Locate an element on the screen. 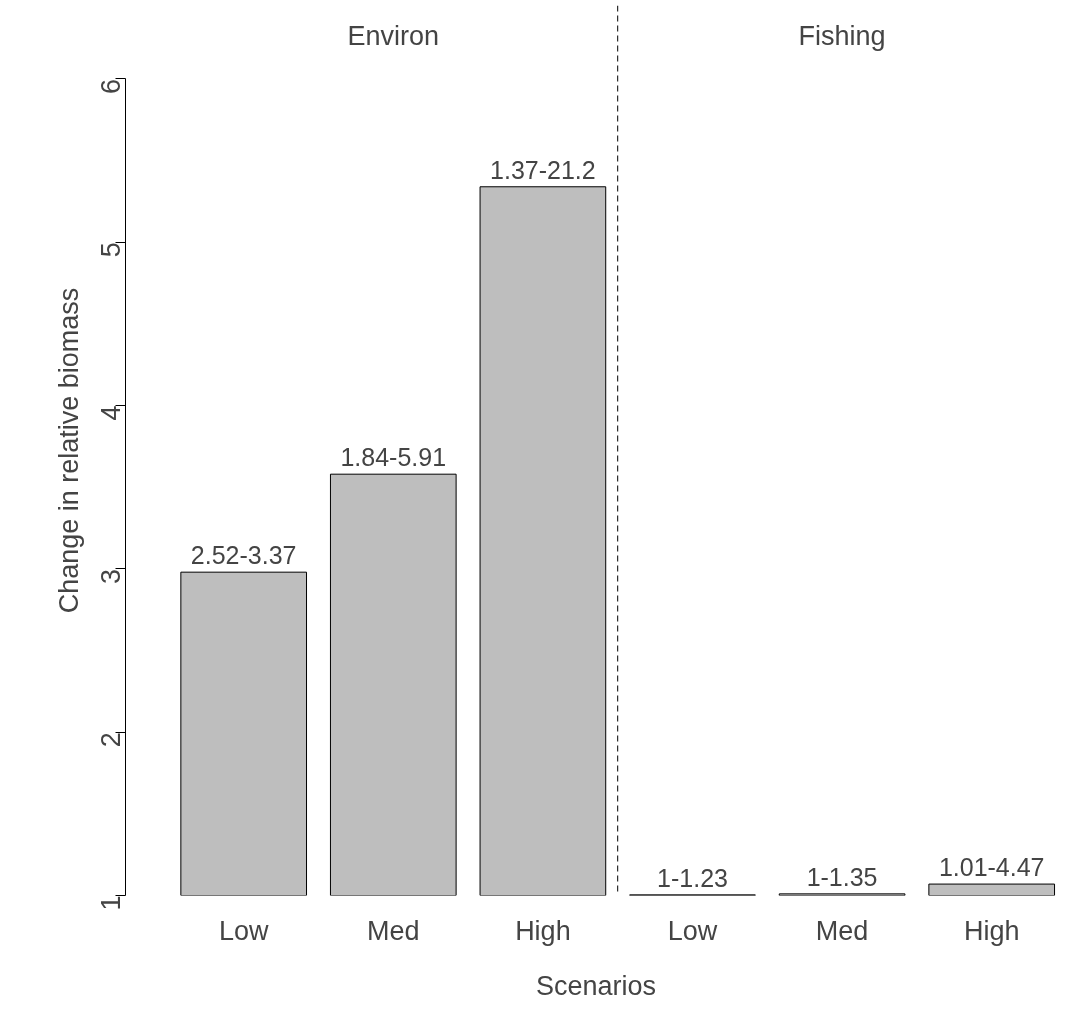  text: Environ is located at coordinates (393, 35).